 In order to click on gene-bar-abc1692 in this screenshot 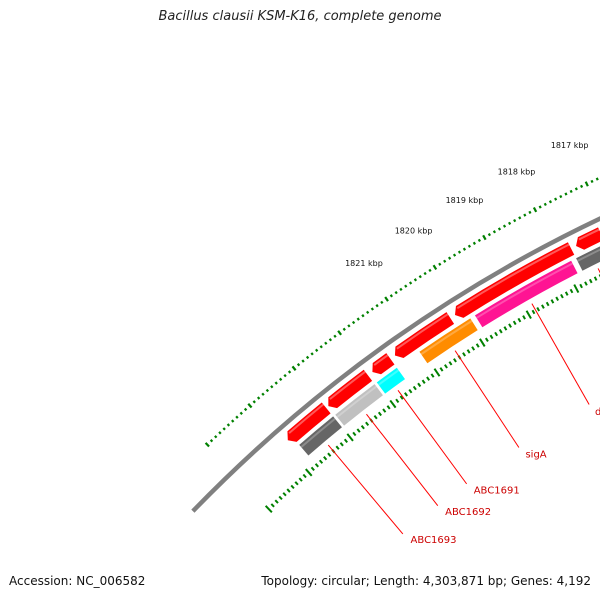, I will do `click(359, 405)`.